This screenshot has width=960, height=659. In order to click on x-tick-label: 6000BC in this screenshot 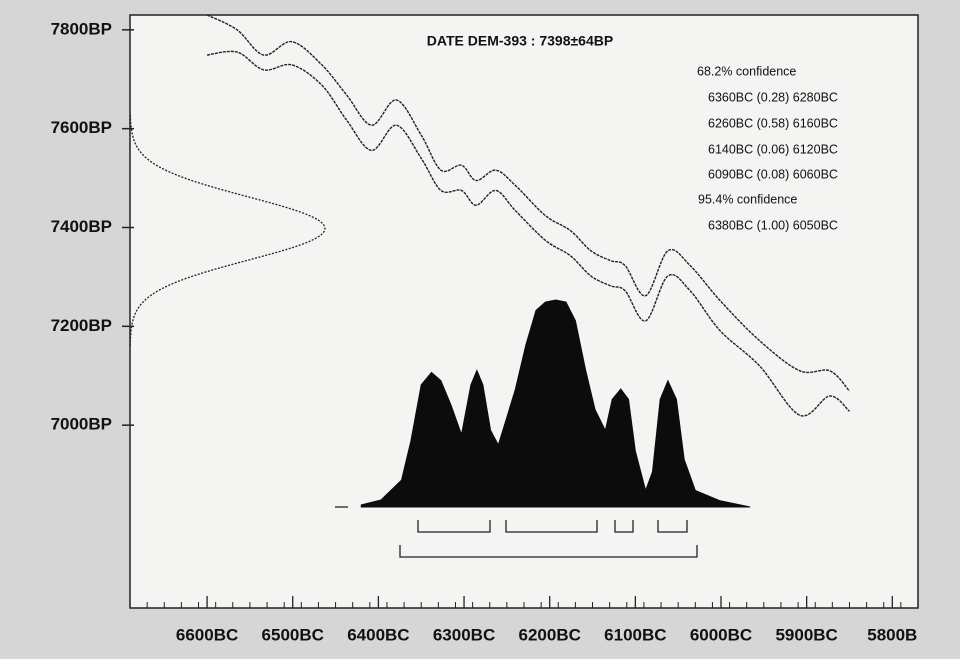, I will do `click(721, 634)`.